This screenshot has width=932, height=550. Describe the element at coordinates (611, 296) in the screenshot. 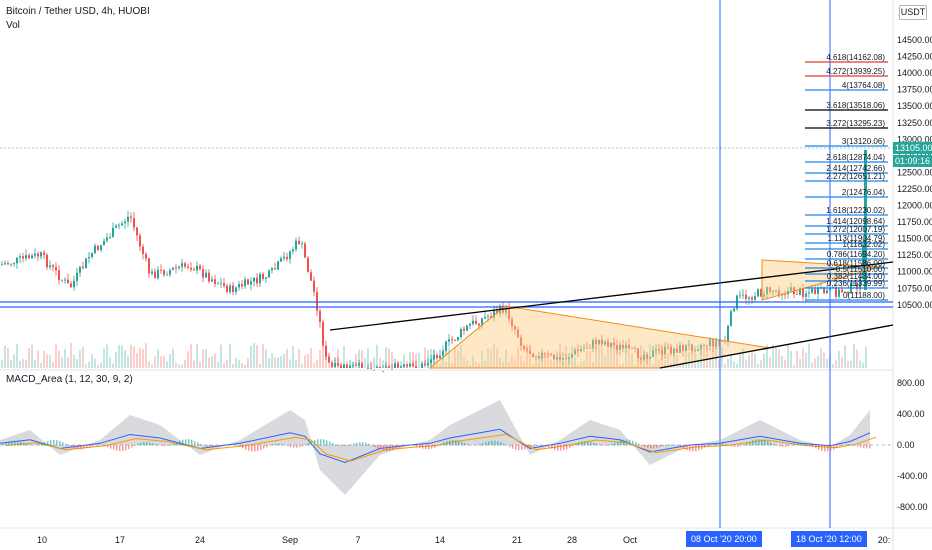

I see `upper-trend-line` at that location.